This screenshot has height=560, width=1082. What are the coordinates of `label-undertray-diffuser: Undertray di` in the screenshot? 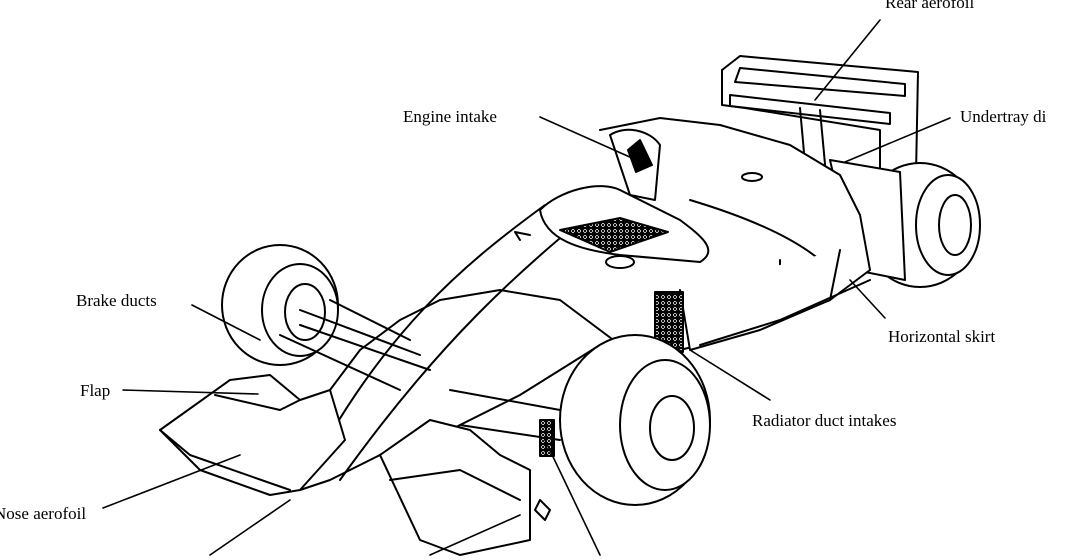 It's located at (1003, 116).